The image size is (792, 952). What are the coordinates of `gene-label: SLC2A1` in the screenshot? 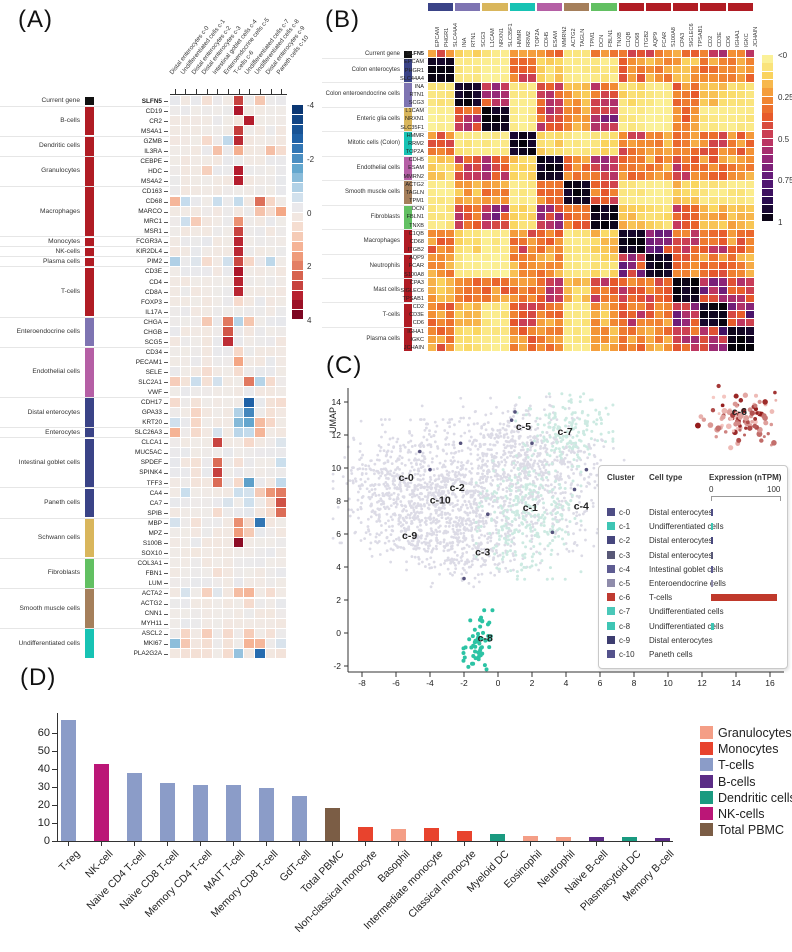 It's located at (150, 382).